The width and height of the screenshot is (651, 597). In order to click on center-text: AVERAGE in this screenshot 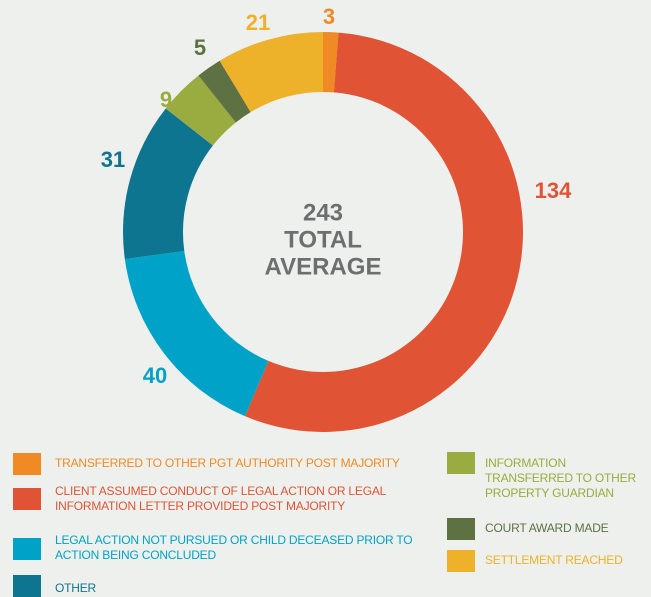, I will do `click(323, 266)`.